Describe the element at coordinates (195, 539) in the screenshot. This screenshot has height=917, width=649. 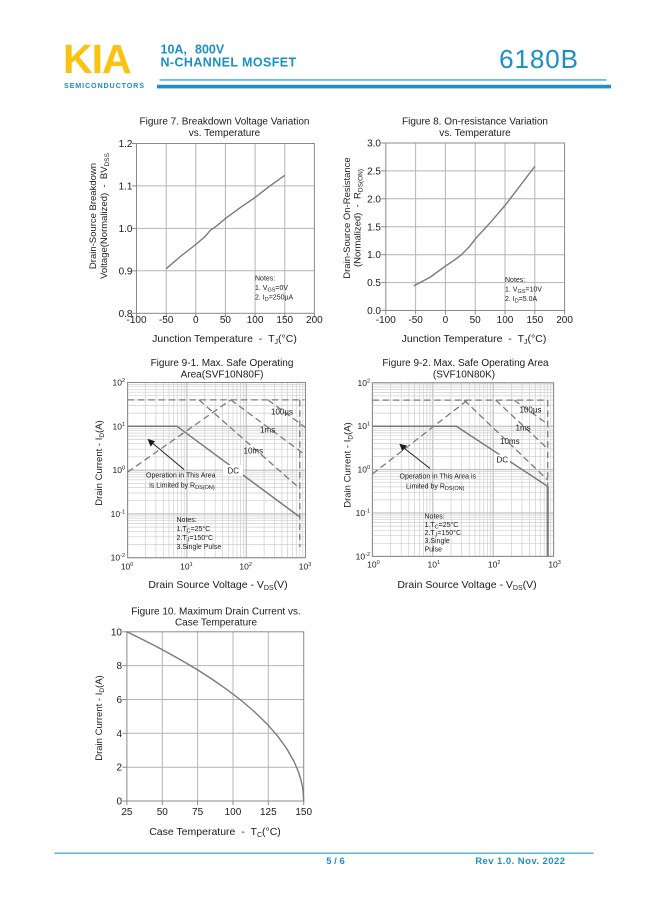
I see `svg-text: 2.TJ=150°C` at that location.